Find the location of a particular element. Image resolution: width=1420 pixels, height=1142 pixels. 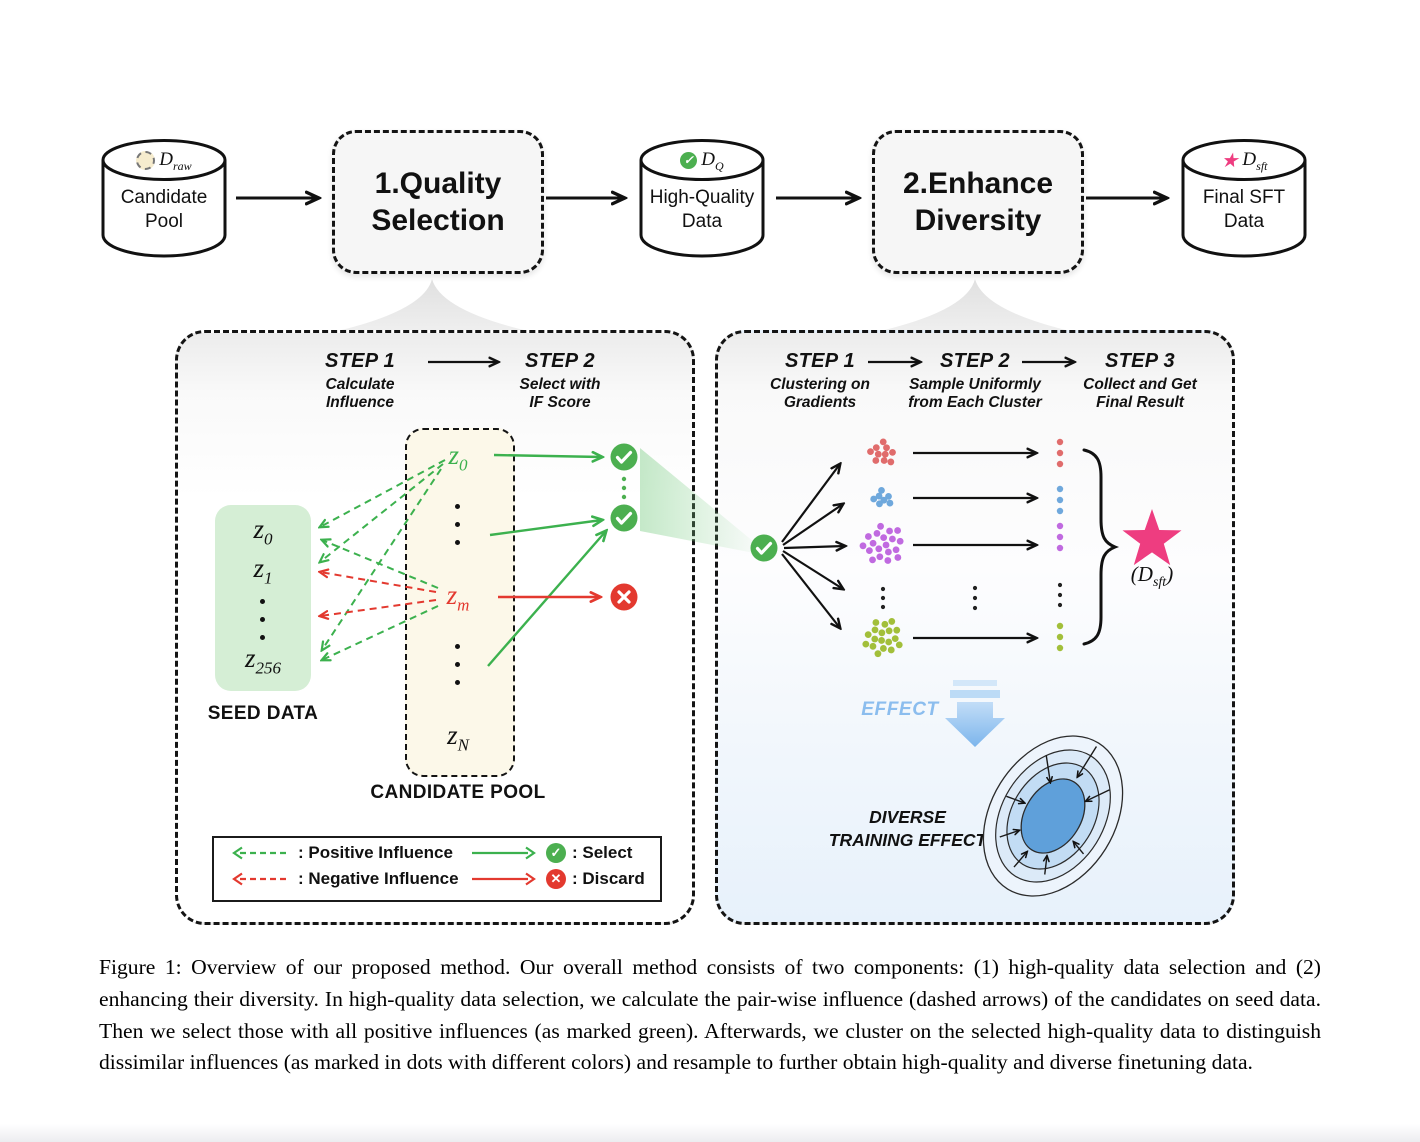

process-label: 2.Enhance Diversity is located at coordinates (978, 202).